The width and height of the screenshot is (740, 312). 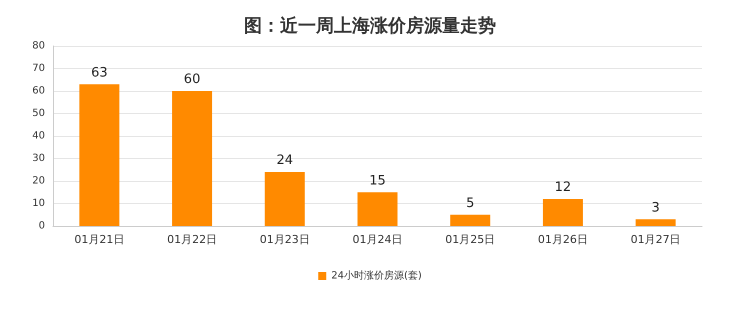 I want to click on x-tick-label: 01月23日, so click(x=285, y=239).